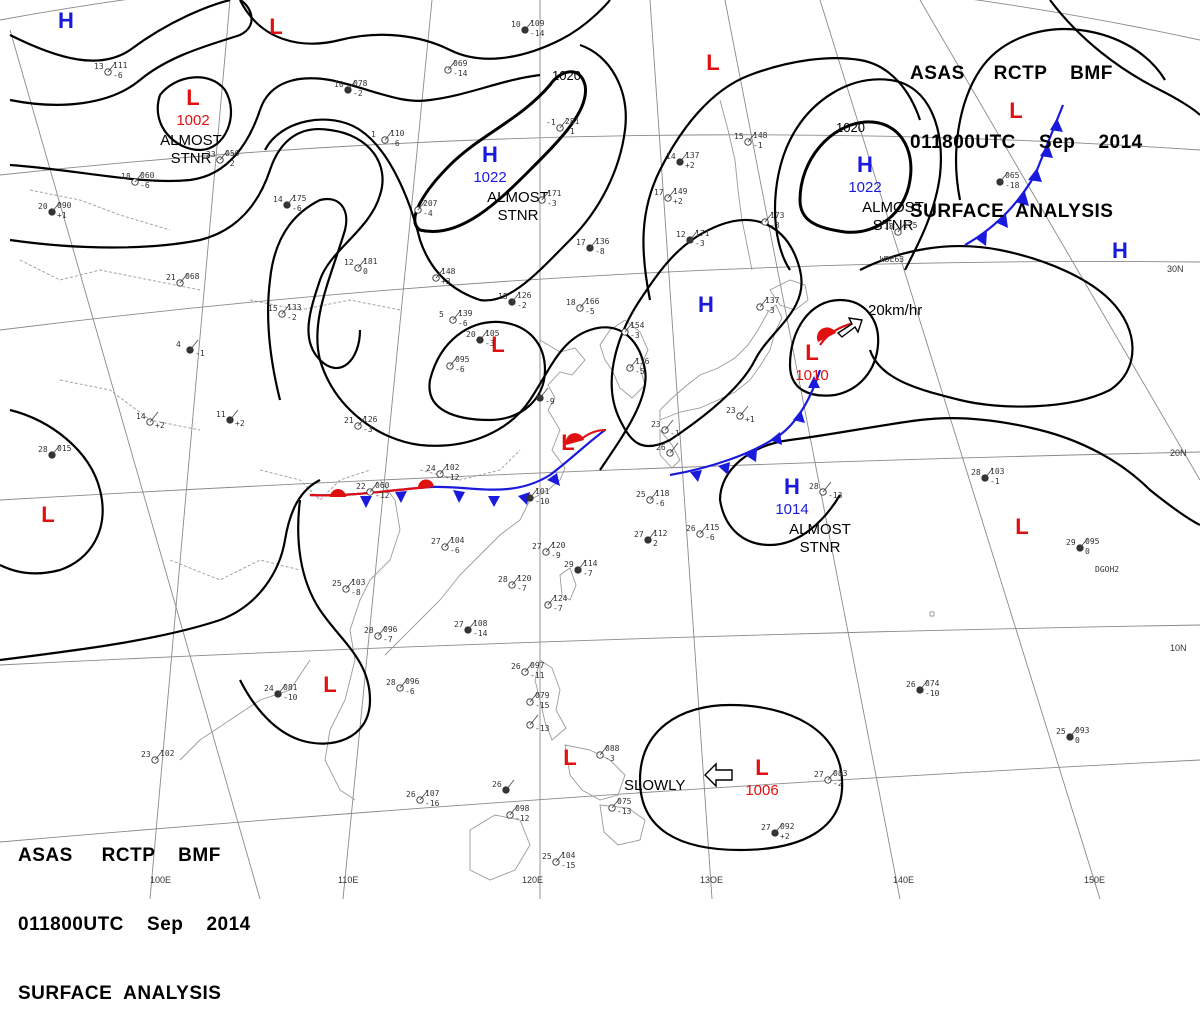  What do you see at coordinates (503, 786) in the screenshot?
I see `station-plot: 26` at bounding box center [503, 786].